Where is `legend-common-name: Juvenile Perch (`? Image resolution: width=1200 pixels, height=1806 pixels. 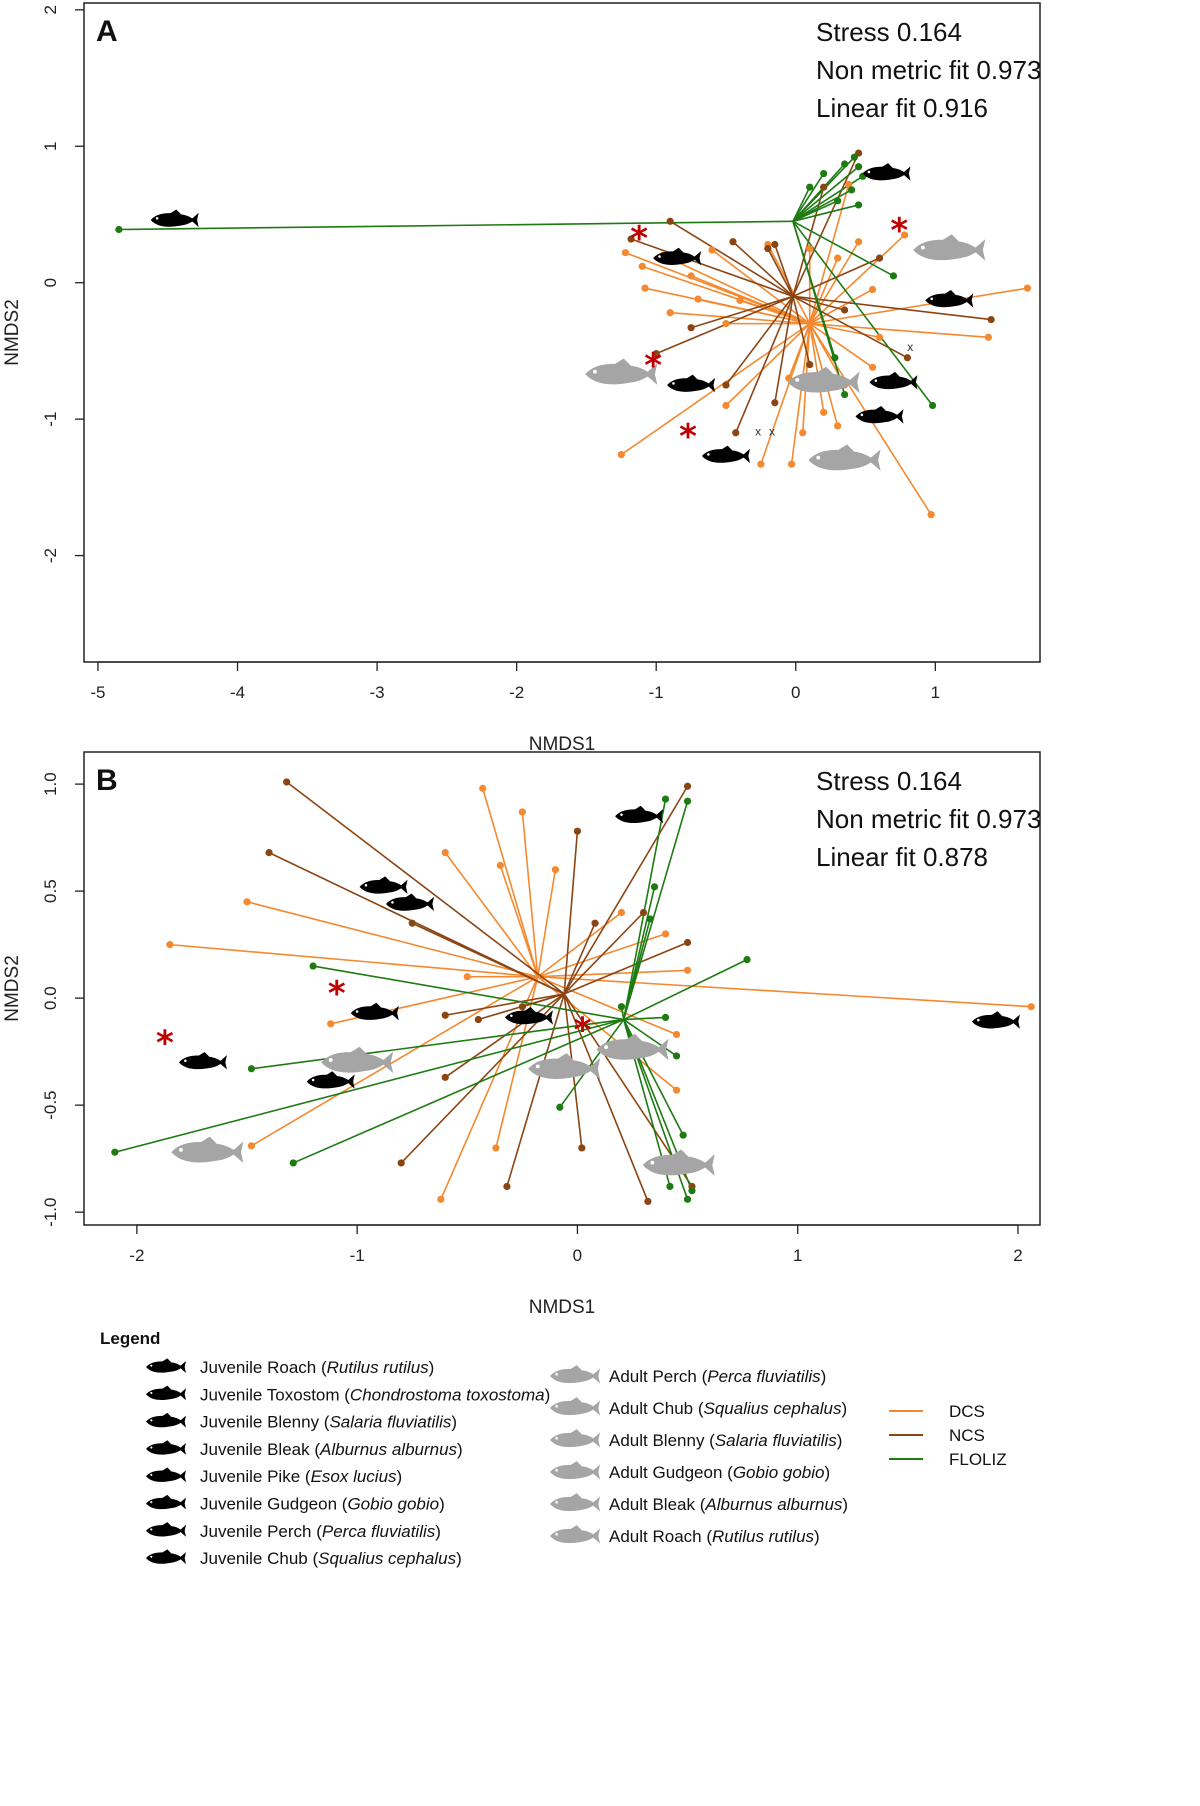
legend-common-name: Juvenile Perch ( is located at coordinates (261, 1531).